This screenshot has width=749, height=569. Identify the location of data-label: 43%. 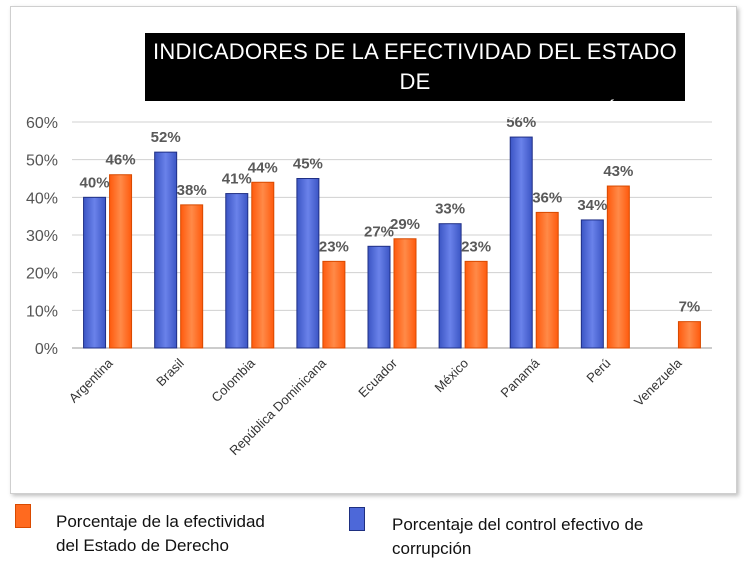
(618, 171).